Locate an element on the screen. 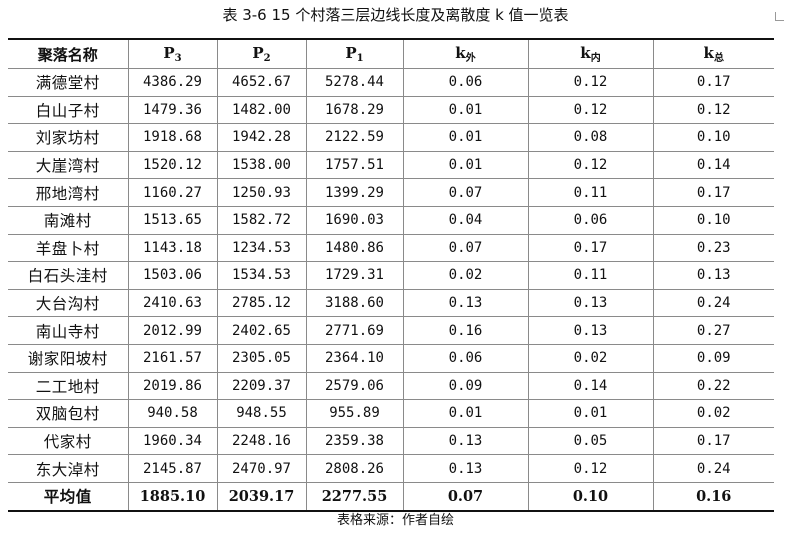  village-name-cell: 二工地村 is located at coordinates (68, 386).